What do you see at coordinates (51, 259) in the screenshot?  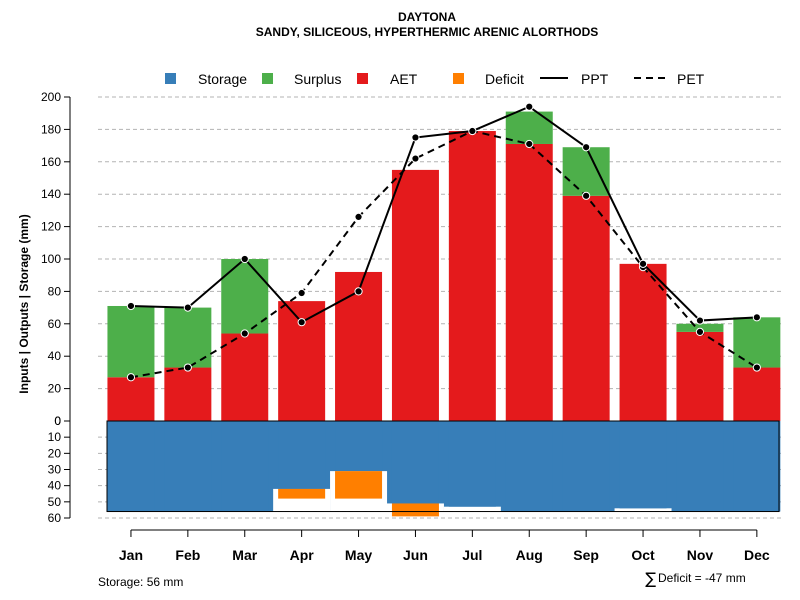 I see `y-tick-label-top: 100` at bounding box center [51, 259].